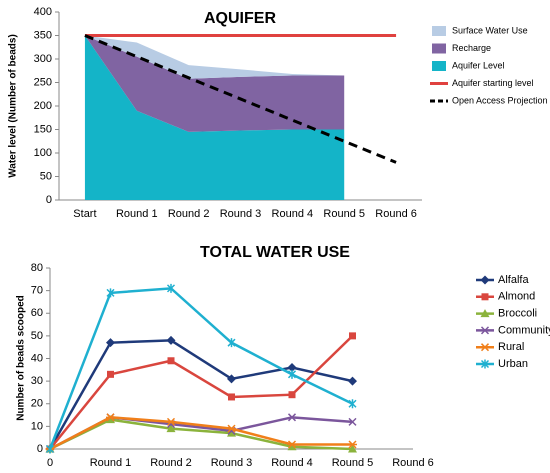  I want to click on y-tick-label: 70, so click(37, 291).